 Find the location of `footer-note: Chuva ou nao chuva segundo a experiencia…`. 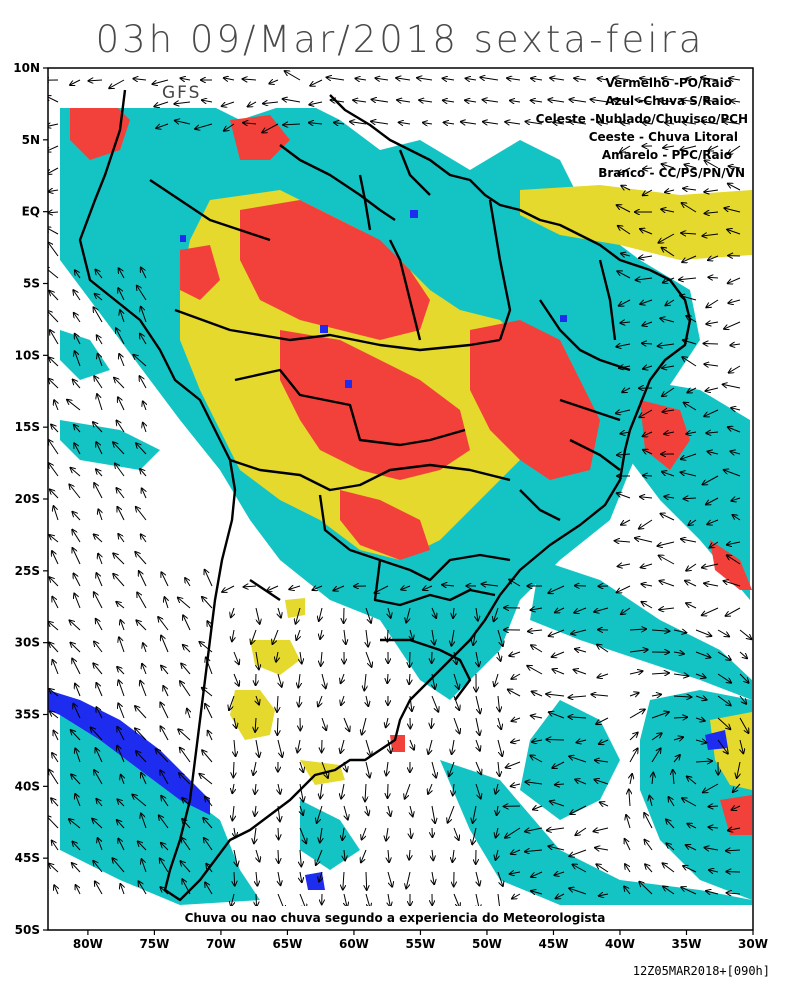

footer-note: Chuva ou nao chuva segundo a experiencia… is located at coordinates (395, 918).